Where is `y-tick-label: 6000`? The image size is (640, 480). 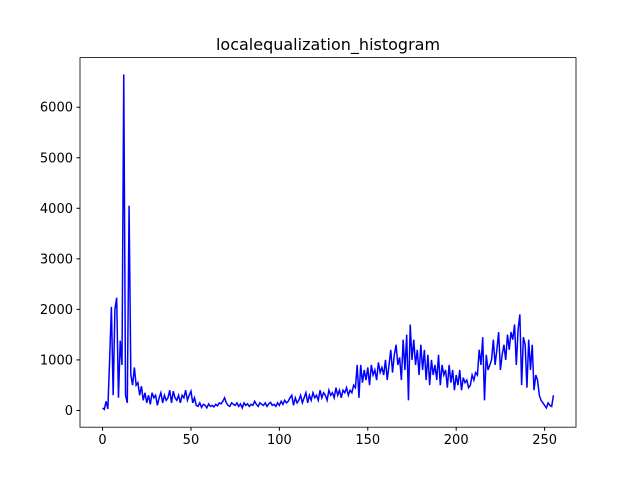
y-tick-label: 6000 is located at coordinates (56, 108).